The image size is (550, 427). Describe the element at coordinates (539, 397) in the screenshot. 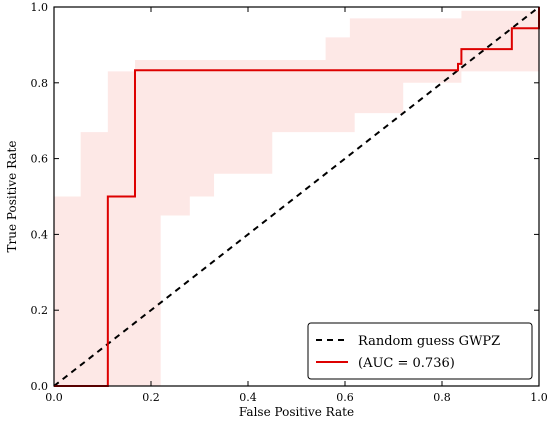

I see `x-tick-label: 1.0` at that location.